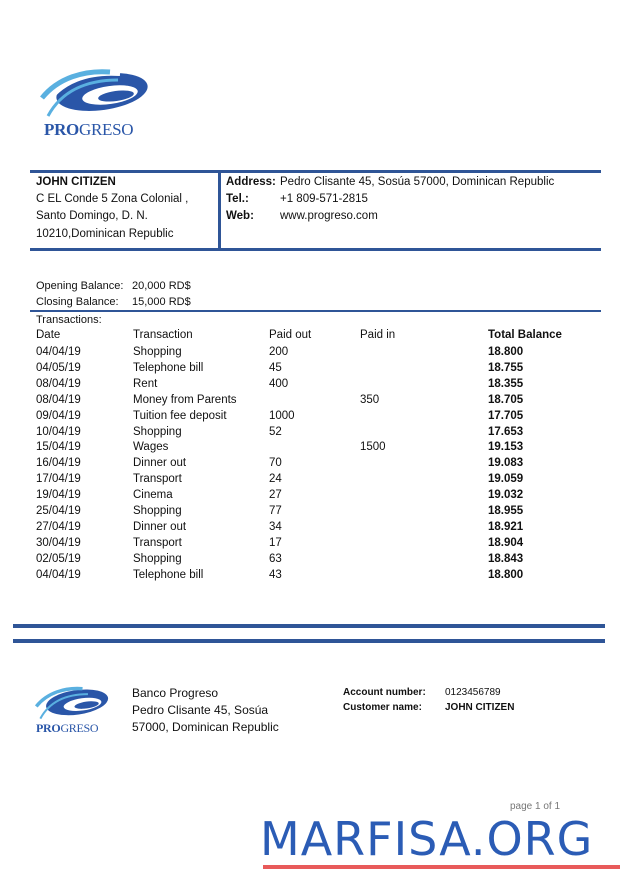 This screenshot has width=632, height=893. Describe the element at coordinates (384, 692) in the screenshot. I see `account-number-label: Account number:` at that location.